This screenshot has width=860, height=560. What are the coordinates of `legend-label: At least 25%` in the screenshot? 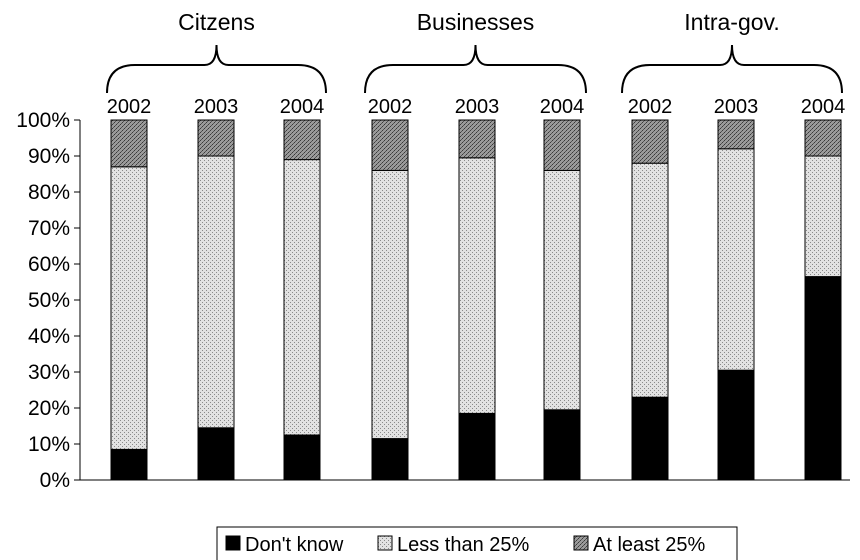 It's located at (649, 545).